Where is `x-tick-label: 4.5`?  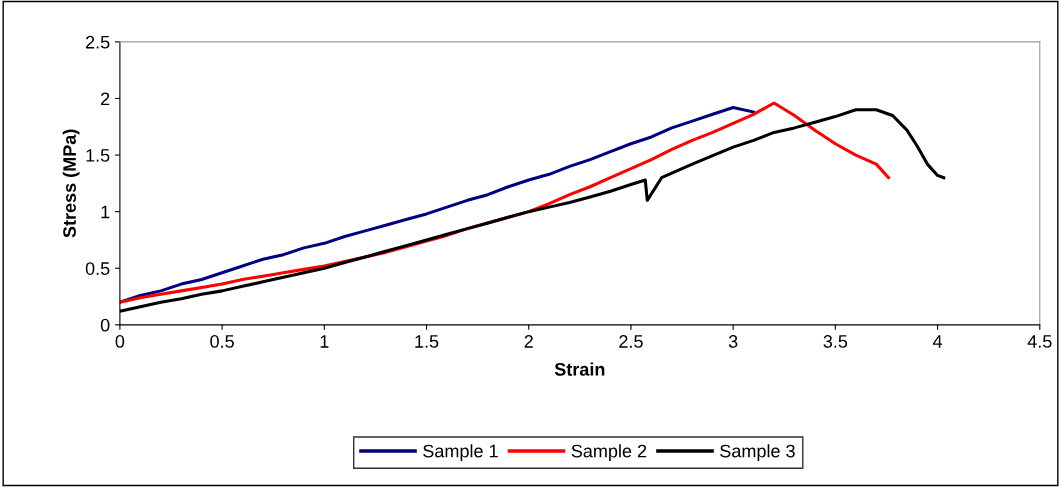
x-tick-label: 4.5 is located at coordinates (1039, 341).